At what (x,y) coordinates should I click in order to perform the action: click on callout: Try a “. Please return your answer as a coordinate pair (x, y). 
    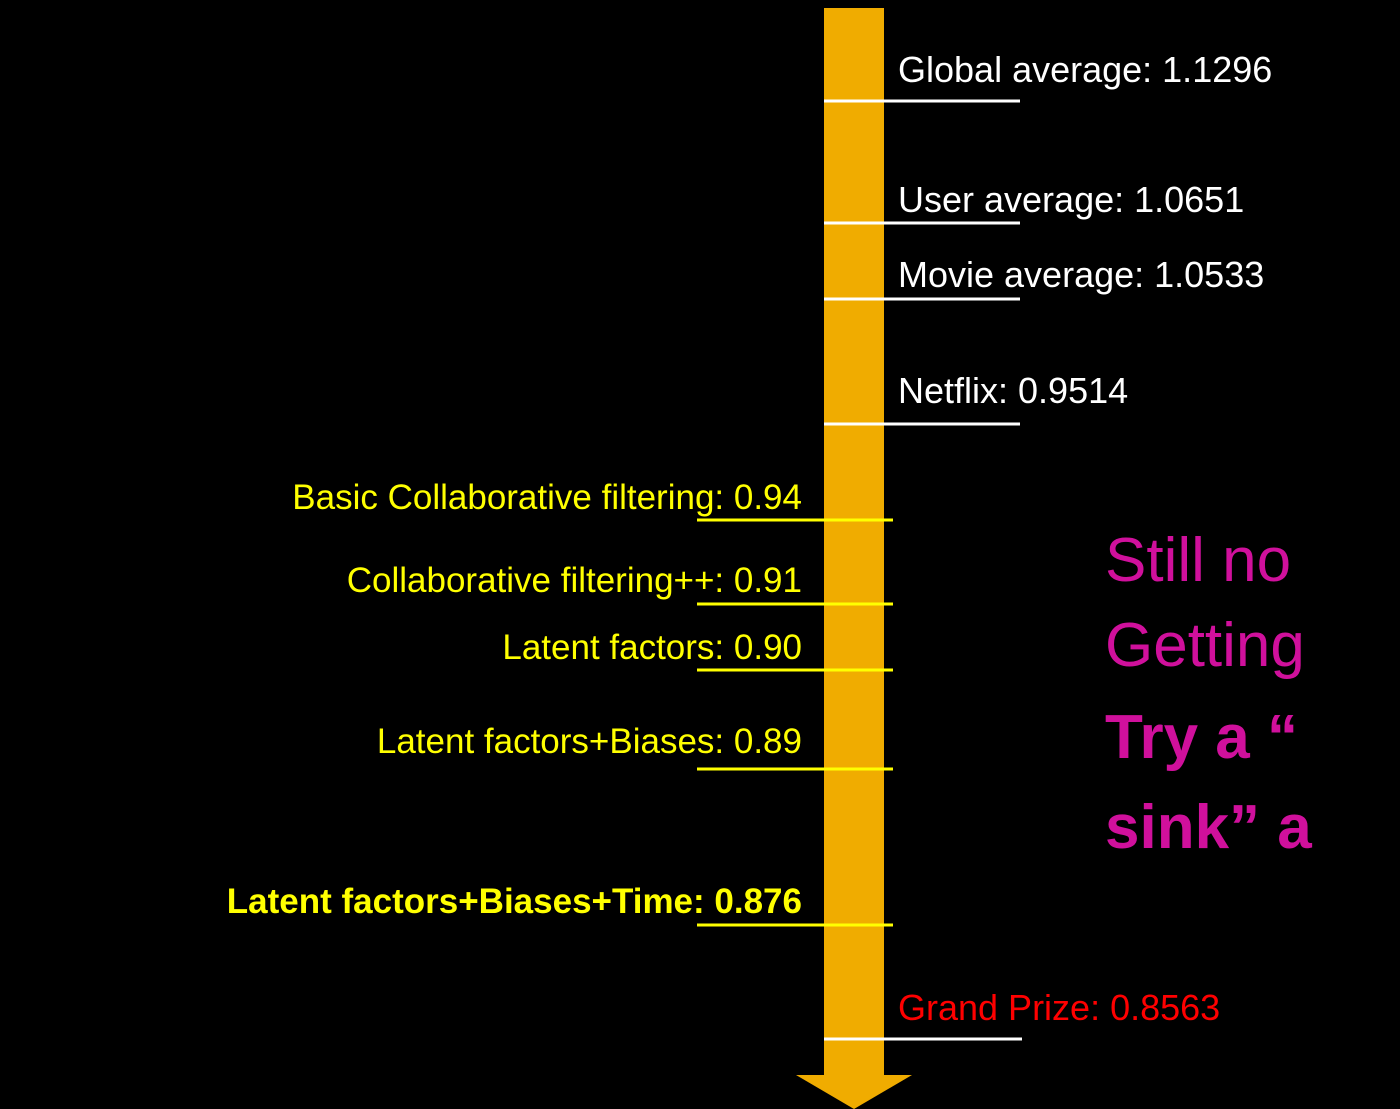
    Looking at the image, I should click on (1201, 737).